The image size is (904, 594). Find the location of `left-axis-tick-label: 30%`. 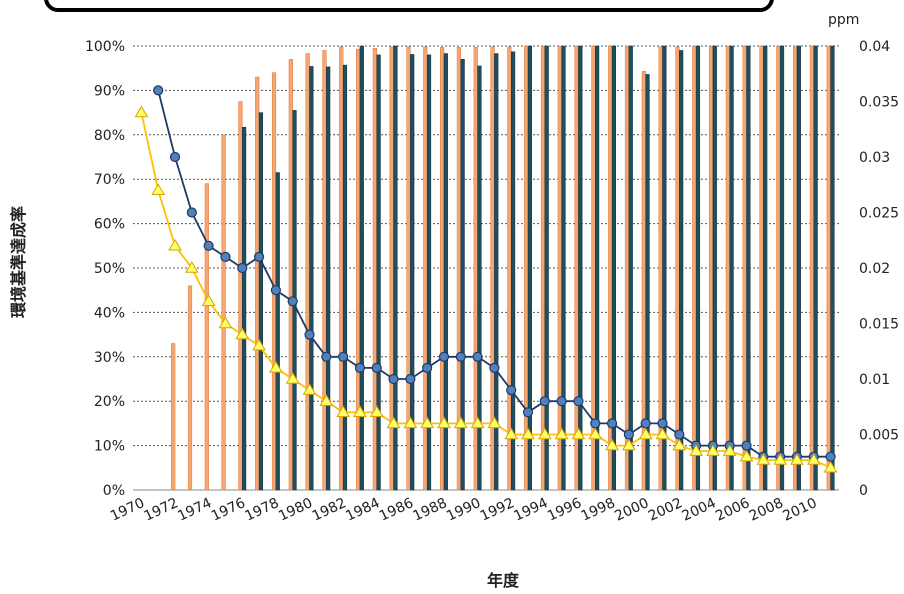

left-axis-tick-label: 30% is located at coordinates (109, 358).